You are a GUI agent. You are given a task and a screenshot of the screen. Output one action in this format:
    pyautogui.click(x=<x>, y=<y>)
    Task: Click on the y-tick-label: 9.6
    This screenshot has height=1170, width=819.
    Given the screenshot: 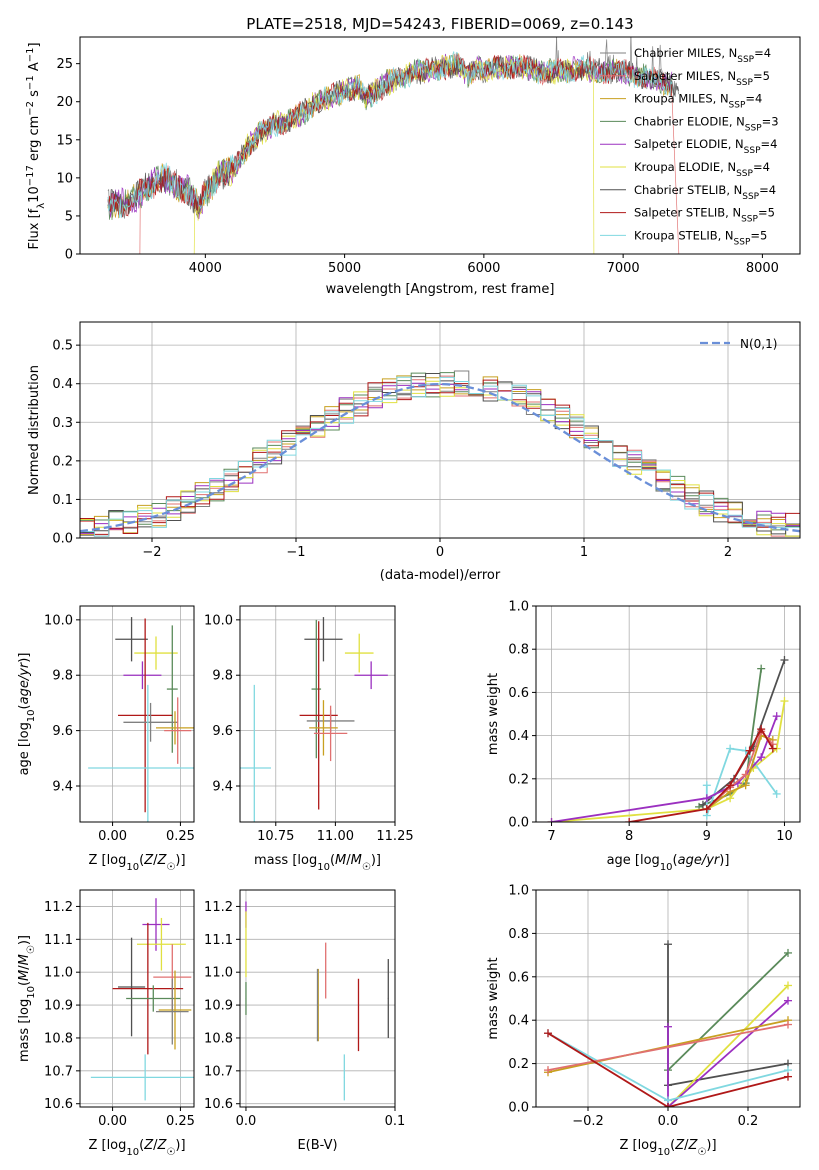 What is the action you would take?
    pyautogui.click(x=62, y=731)
    